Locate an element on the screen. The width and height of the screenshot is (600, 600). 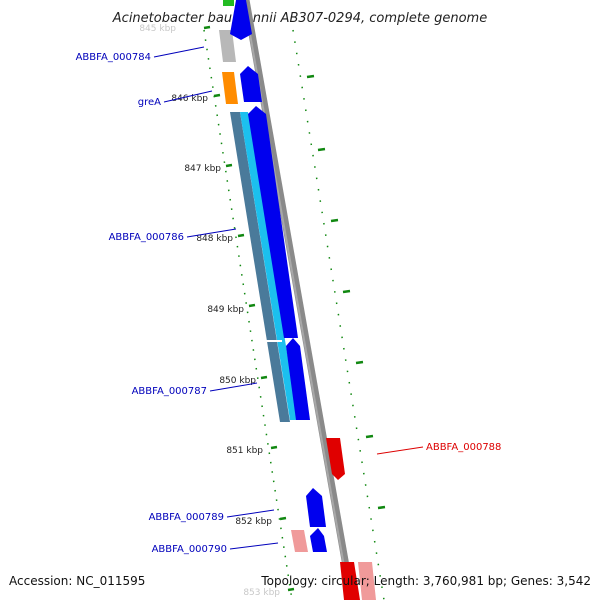
reverse-genes is located at coordinates (343, 519).